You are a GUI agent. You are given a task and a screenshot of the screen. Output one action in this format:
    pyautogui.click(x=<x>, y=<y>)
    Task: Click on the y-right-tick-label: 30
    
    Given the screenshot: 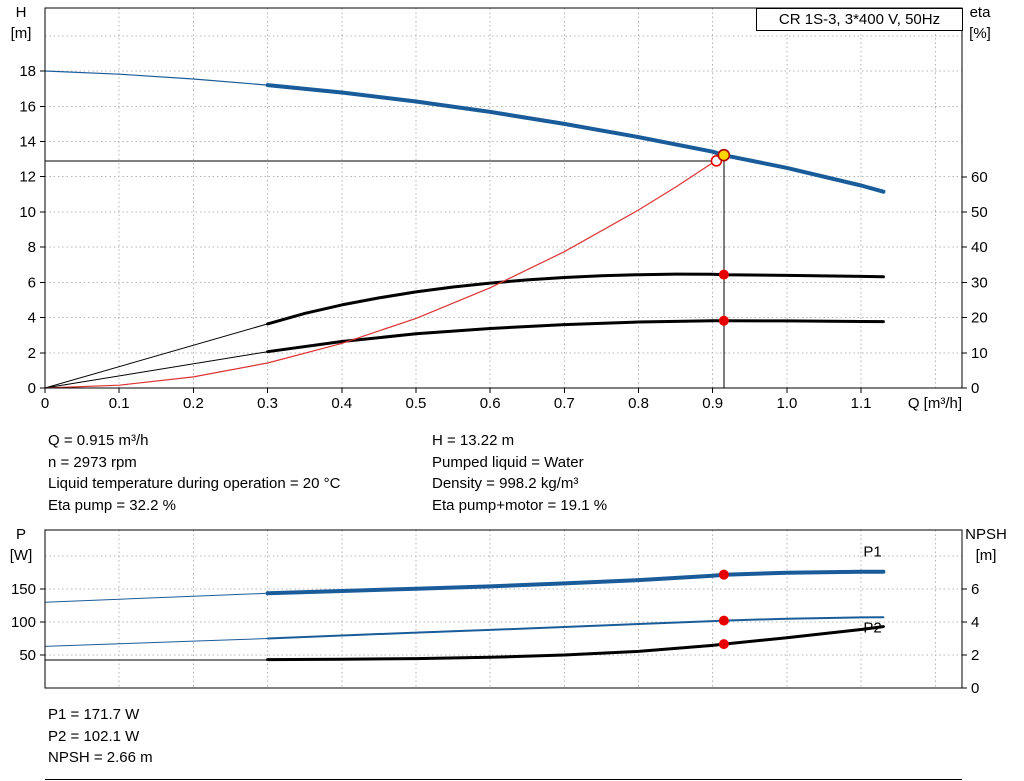 What is the action you would take?
    pyautogui.click(x=979, y=282)
    